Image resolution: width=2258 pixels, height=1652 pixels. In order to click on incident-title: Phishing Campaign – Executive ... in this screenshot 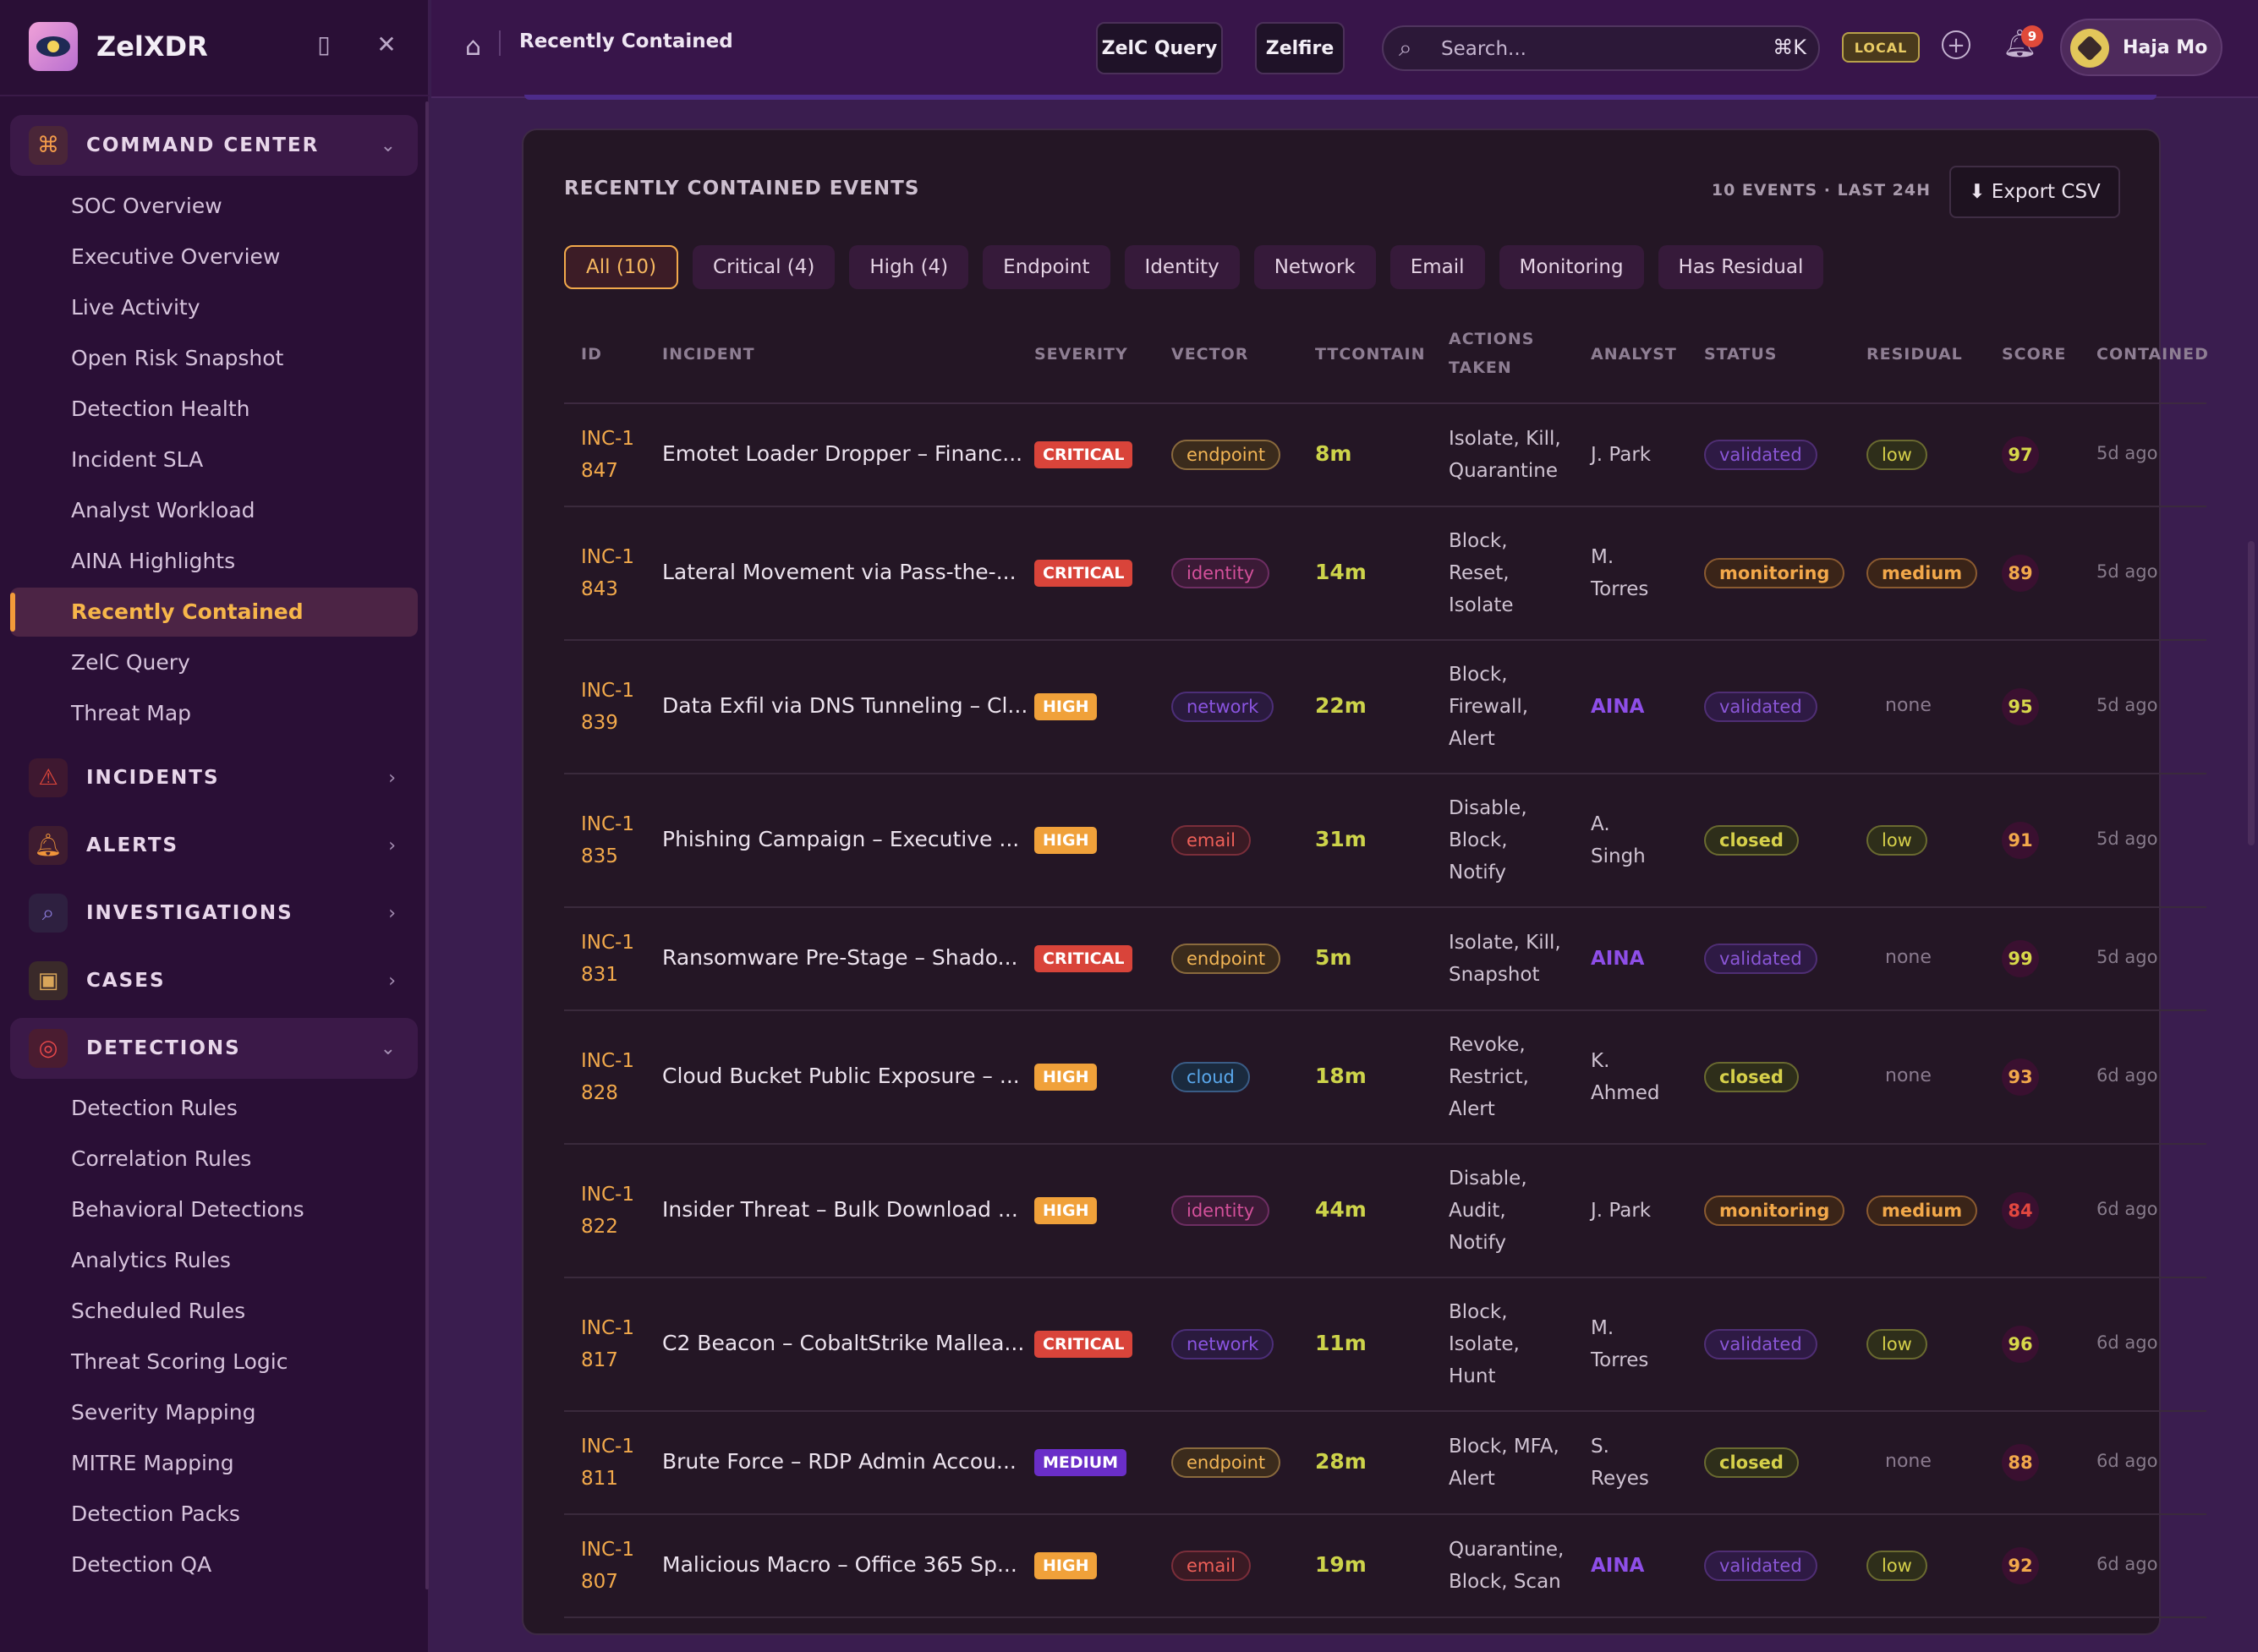, I will do `click(841, 839)`.